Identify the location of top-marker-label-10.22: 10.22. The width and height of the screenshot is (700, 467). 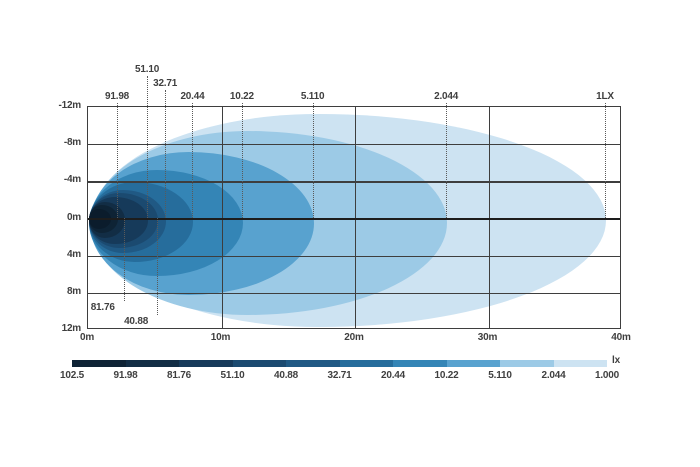
(241, 96).